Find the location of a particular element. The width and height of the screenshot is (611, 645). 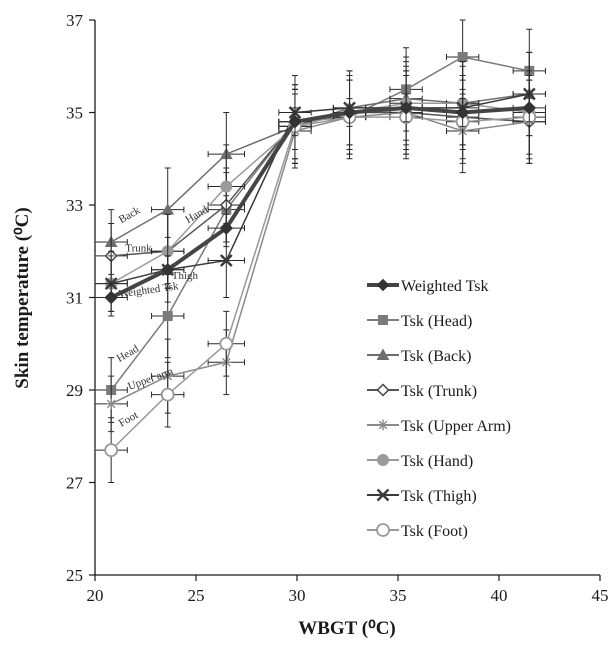

series-annotation: Foot is located at coordinates (128, 419).